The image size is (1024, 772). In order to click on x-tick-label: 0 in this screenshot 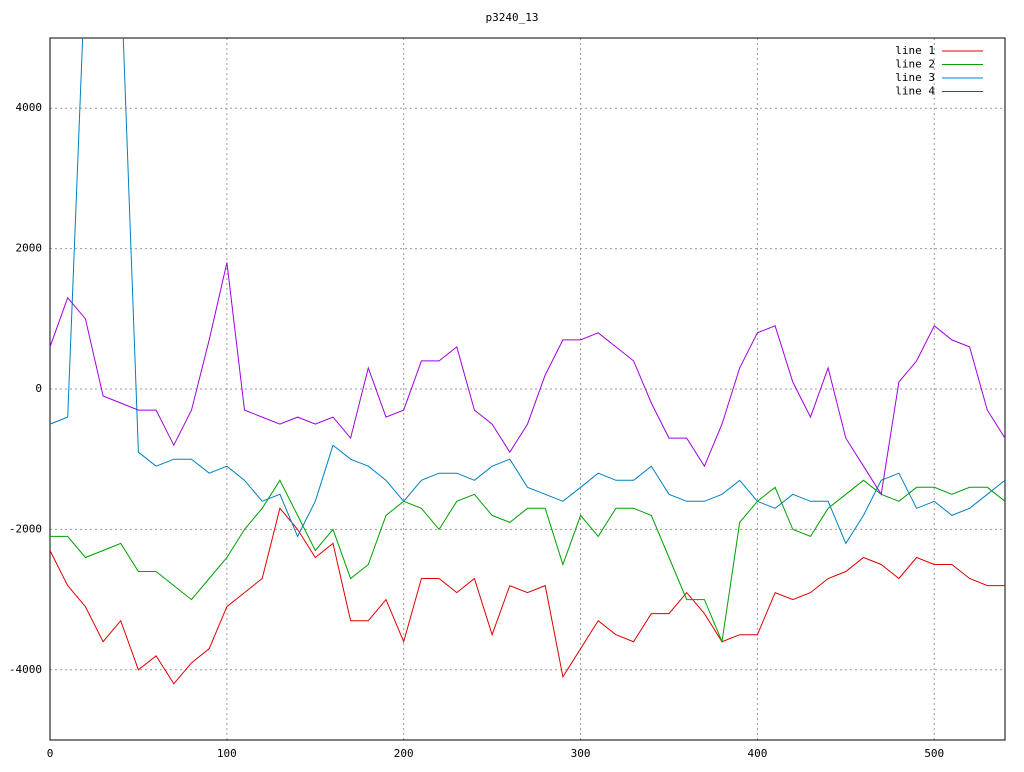, I will do `click(50, 753)`.